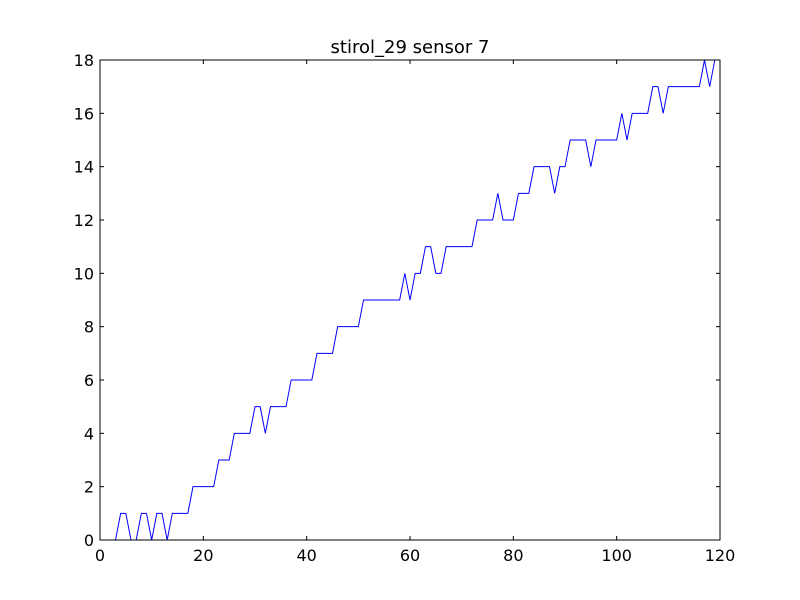 Image resolution: width=800 pixels, height=600 pixels. What do you see at coordinates (89, 433) in the screenshot?
I see `y-tick-label: 4` at bounding box center [89, 433].